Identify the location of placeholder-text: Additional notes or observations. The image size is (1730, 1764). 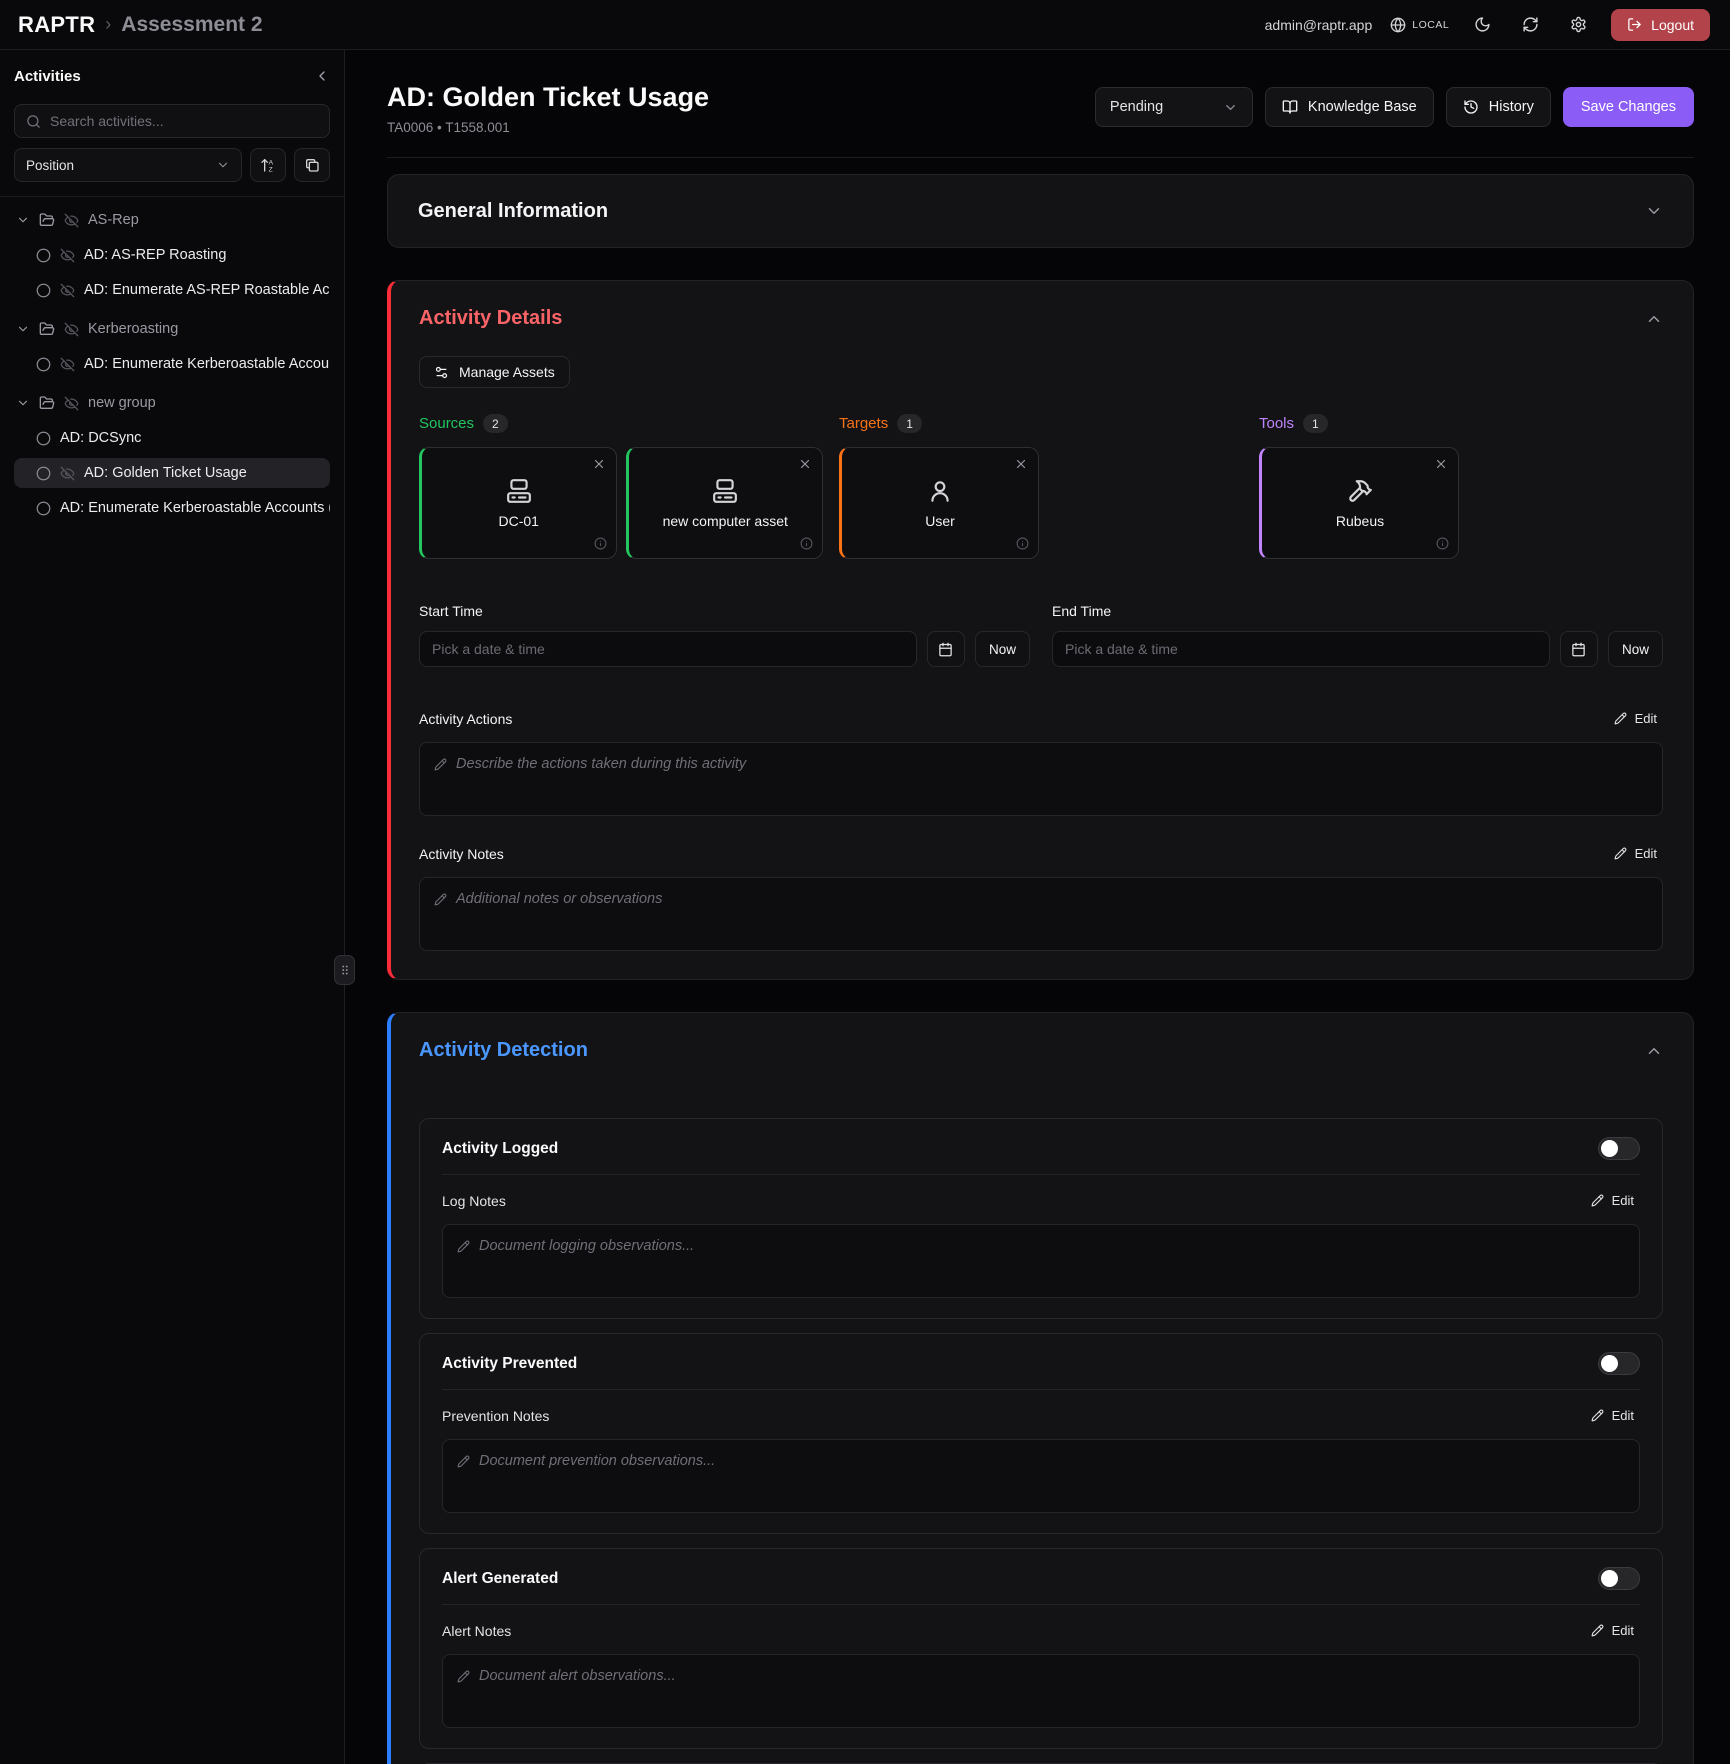
(559, 899).